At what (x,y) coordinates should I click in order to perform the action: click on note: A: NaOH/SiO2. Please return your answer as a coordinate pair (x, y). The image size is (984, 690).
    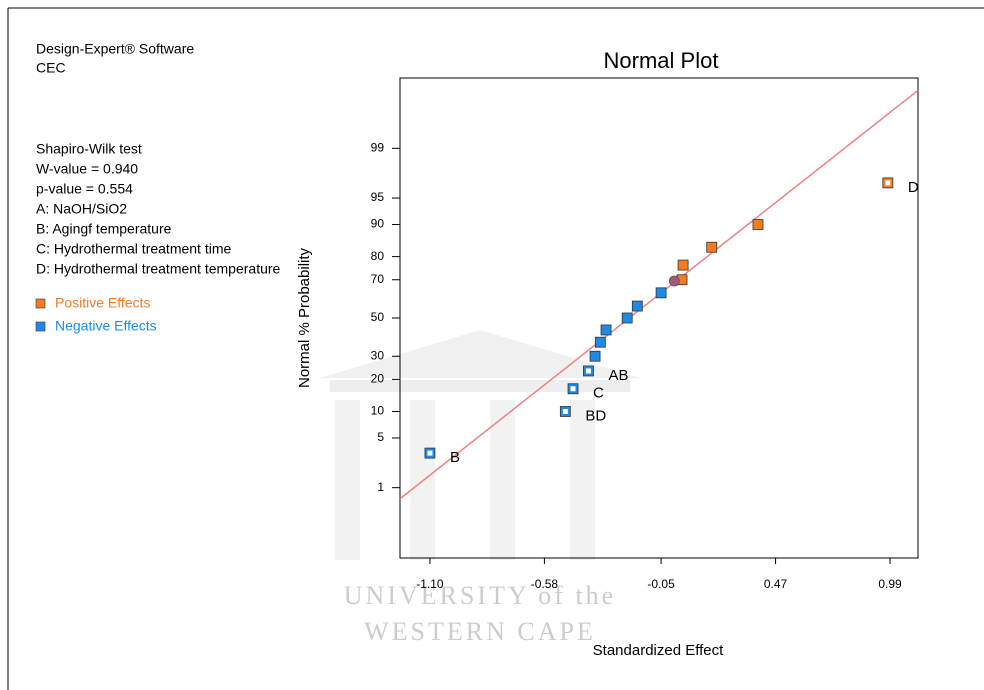
    Looking at the image, I should click on (81, 209).